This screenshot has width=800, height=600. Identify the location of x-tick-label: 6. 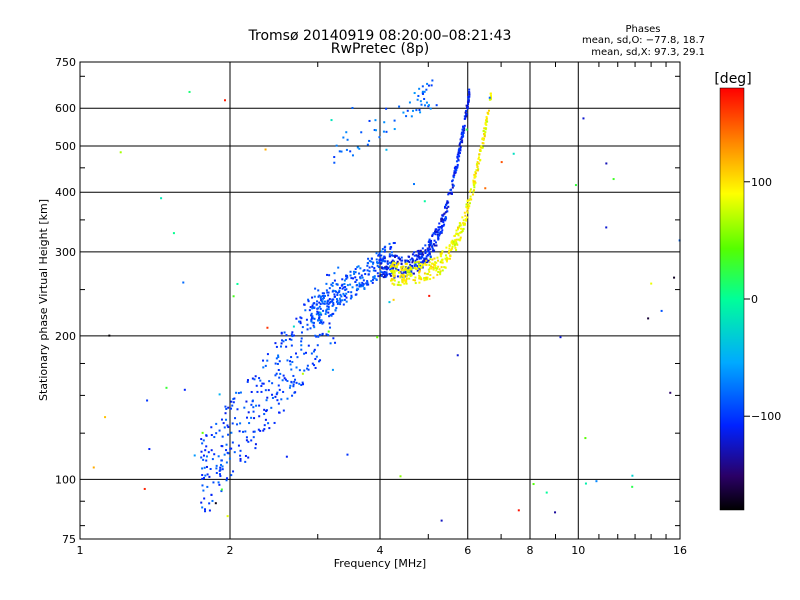
(467, 550).